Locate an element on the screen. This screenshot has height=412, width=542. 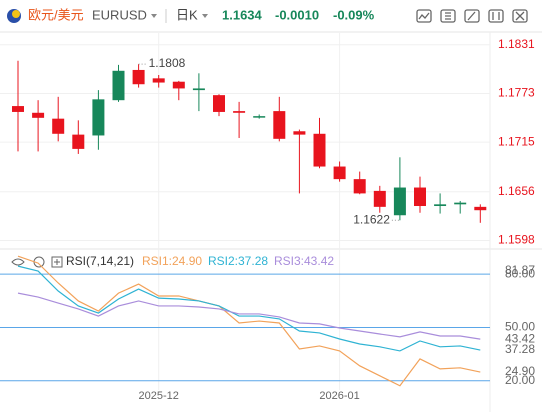
y-tick-label: 50.00 is located at coordinates (520, 327).